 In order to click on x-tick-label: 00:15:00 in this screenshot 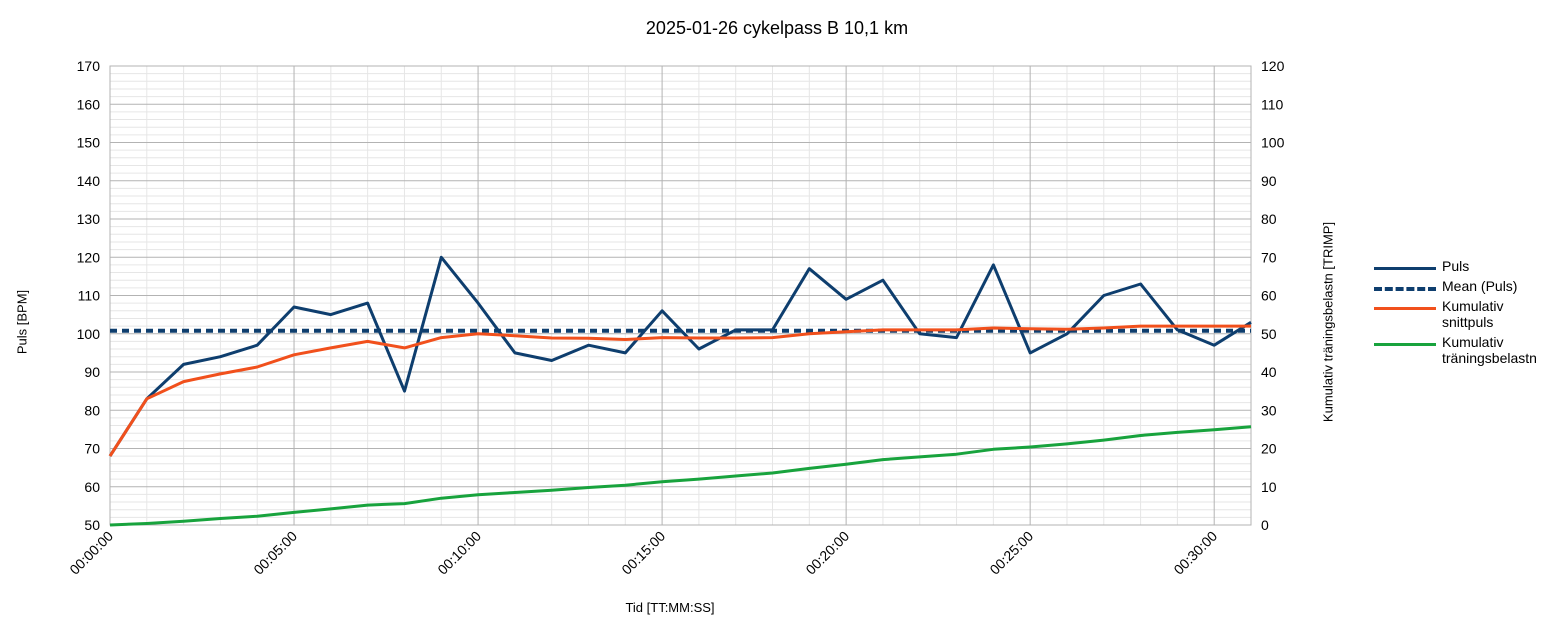, I will do `click(643, 553)`.